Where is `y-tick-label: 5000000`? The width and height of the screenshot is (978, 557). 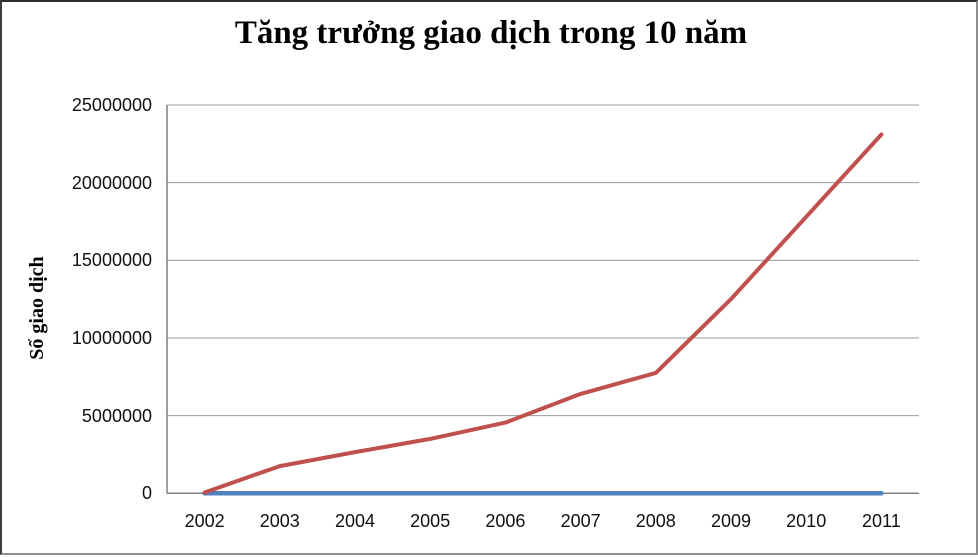 y-tick-label: 5000000 is located at coordinates (116, 415).